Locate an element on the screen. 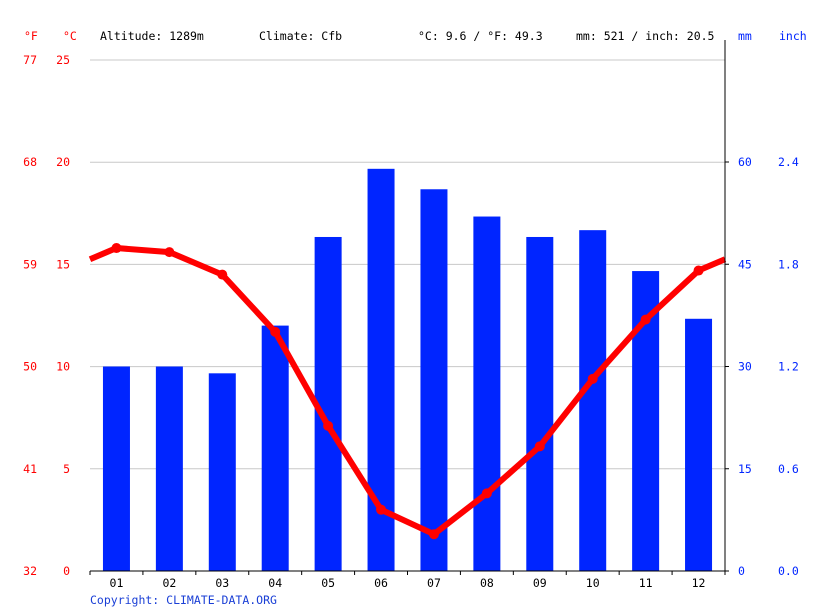  celsius-tick-label: 0 is located at coordinates (66, 571).